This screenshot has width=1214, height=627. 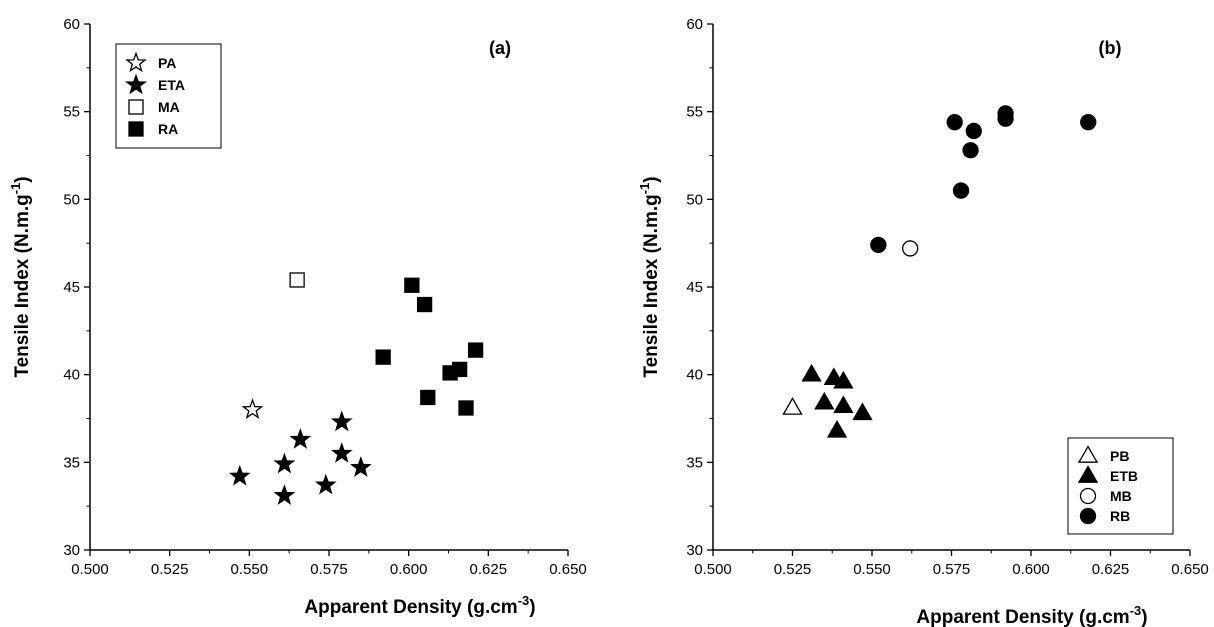 I want to click on panel-label: (b), so click(x=1110, y=48).